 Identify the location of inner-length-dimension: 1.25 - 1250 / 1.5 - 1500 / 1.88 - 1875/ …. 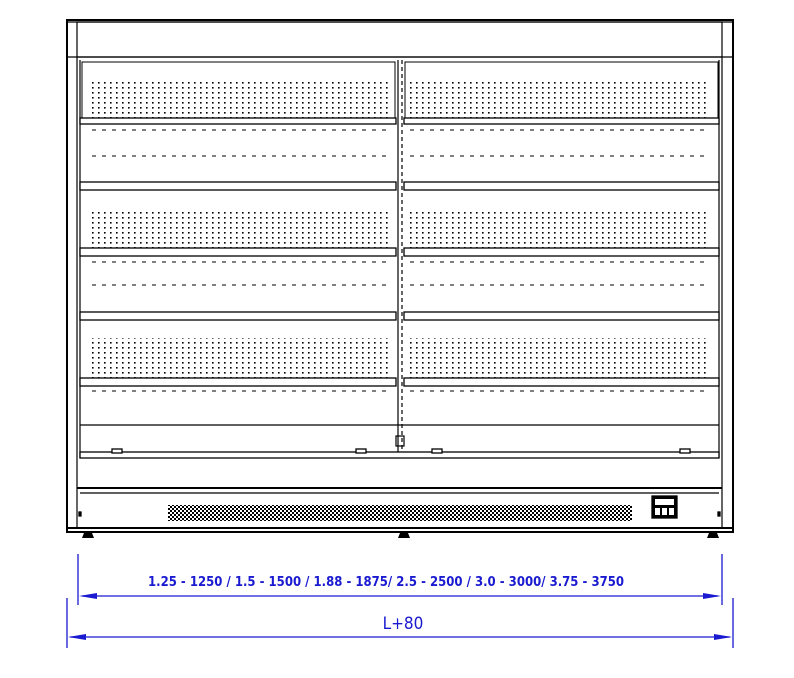
(386, 582).